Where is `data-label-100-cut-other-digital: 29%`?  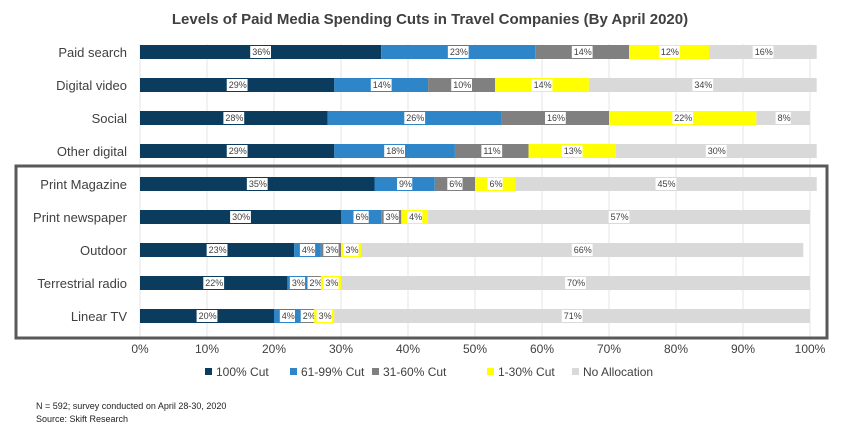
data-label-100-cut-other-digital: 29% is located at coordinates (238, 151).